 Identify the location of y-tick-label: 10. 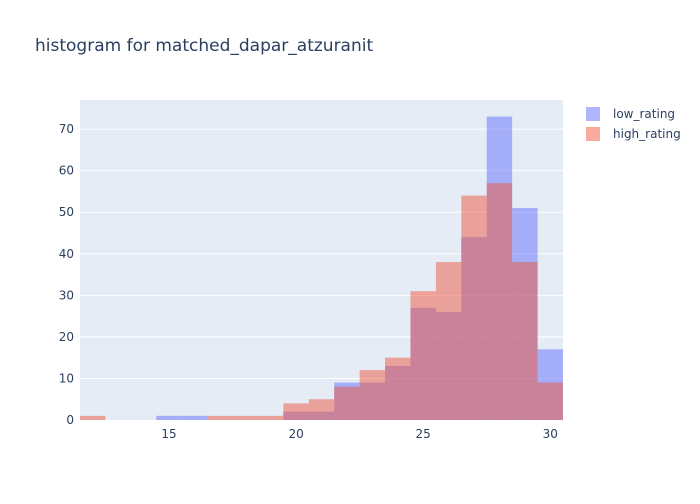
(66, 378).